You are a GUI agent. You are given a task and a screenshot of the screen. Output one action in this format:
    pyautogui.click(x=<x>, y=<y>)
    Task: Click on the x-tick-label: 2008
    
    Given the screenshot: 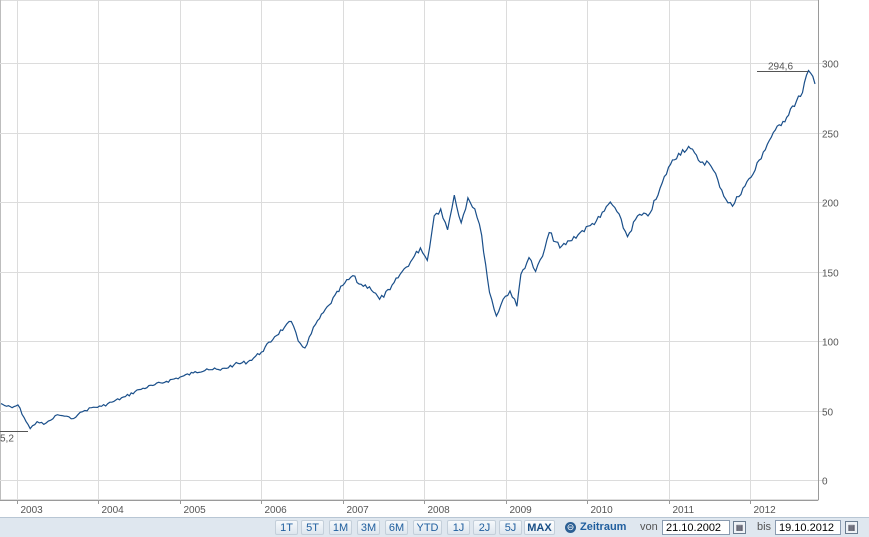 What is the action you would take?
    pyautogui.click(x=439, y=510)
    